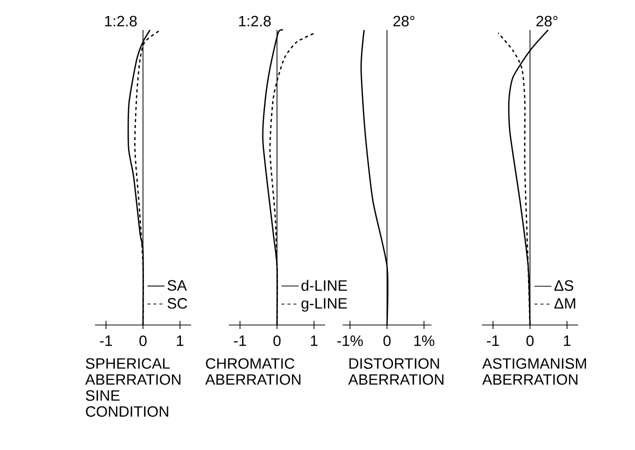 The width and height of the screenshot is (635, 450). What do you see at coordinates (565, 303) in the screenshot?
I see `legend-label: ΔM` at bounding box center [565, 303].